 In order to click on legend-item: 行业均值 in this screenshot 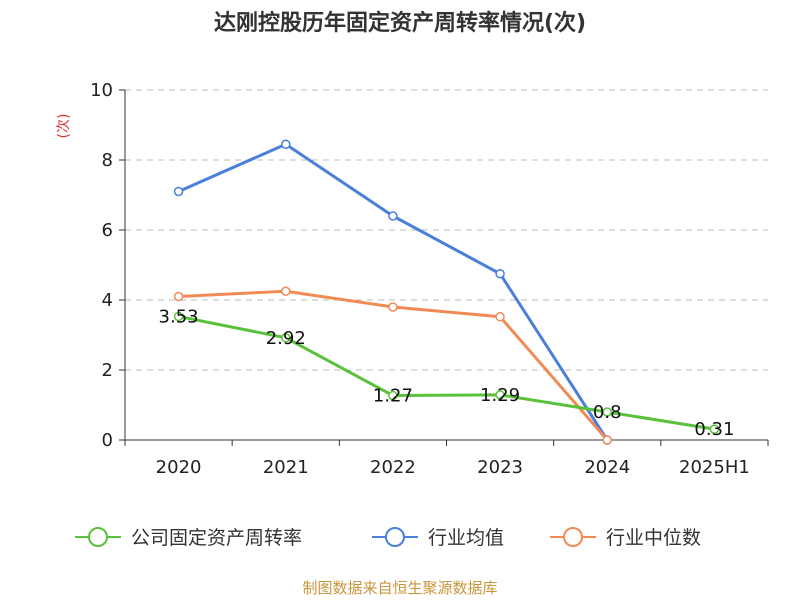, I will do `click(438, 538)`.